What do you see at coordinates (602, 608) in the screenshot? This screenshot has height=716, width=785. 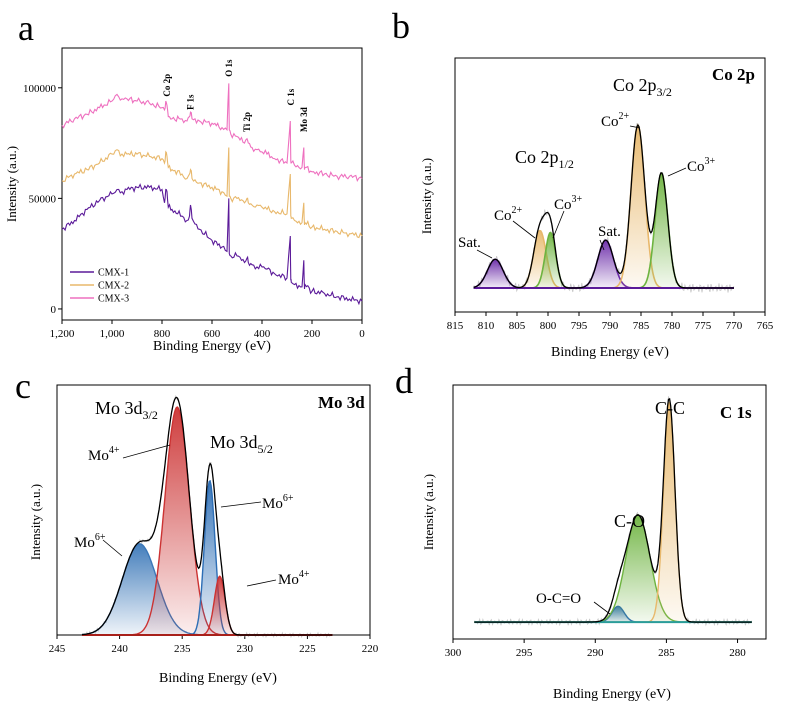 I see `arrow-oco` at bounding box center [602, 608].